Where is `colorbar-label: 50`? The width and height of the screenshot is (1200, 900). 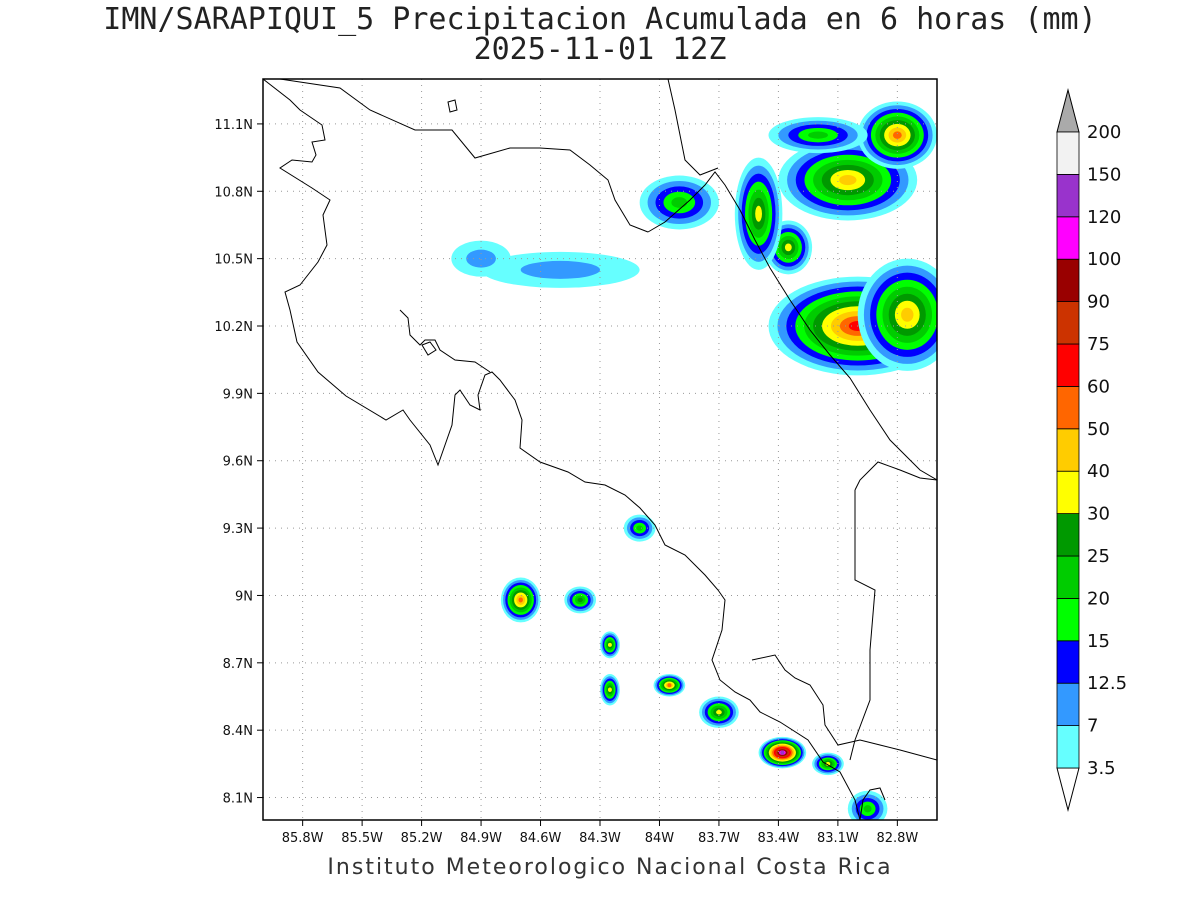 colorbar-label: 50 is located at coordinates (1098, 429).